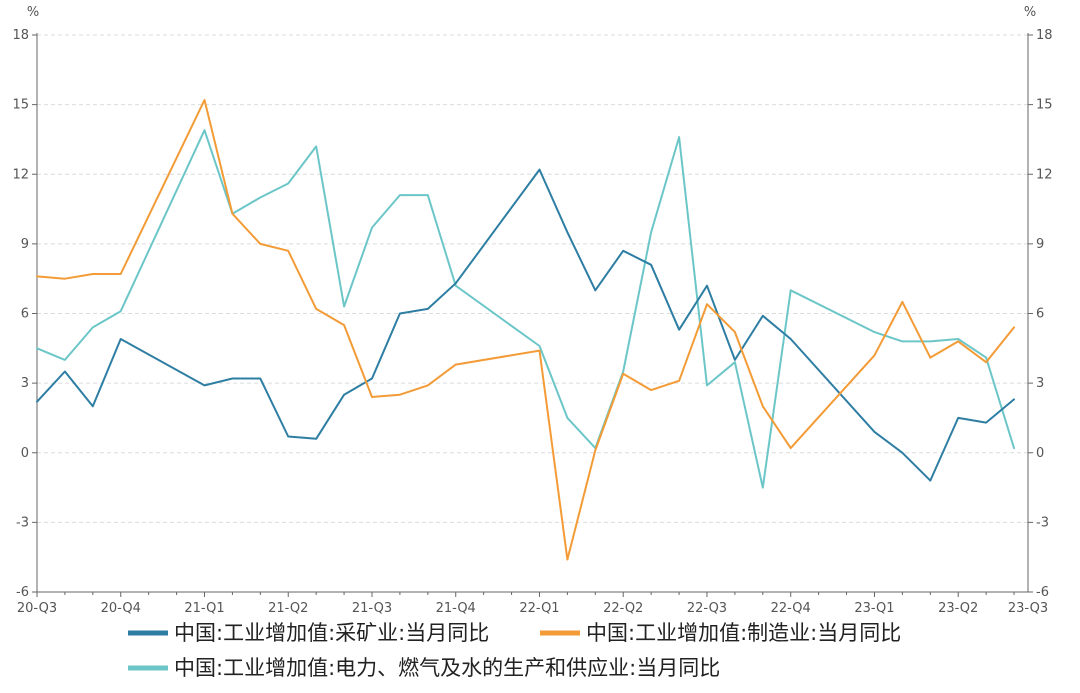 The width and height of the screenshot is (1080, 693). What do you see at coordinates (331, 633) in the screenshot?
I see `legend-label-1: 中国:工业增加值:采矿业:当月同比` at bounding box center [331, 633].